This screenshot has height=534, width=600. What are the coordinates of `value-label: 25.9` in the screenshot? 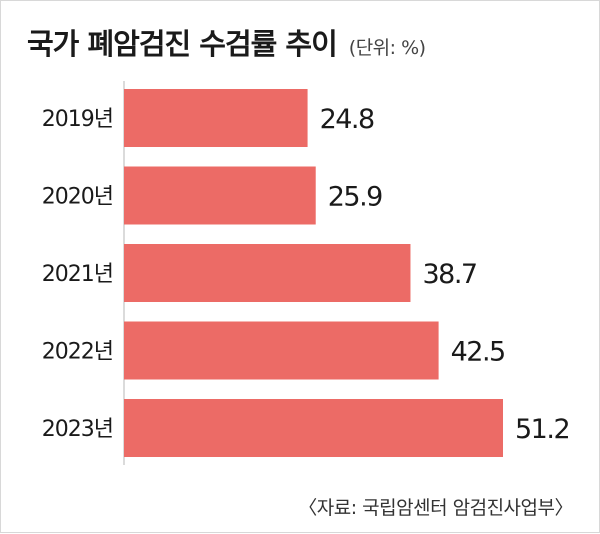 It's located at (355, 197).